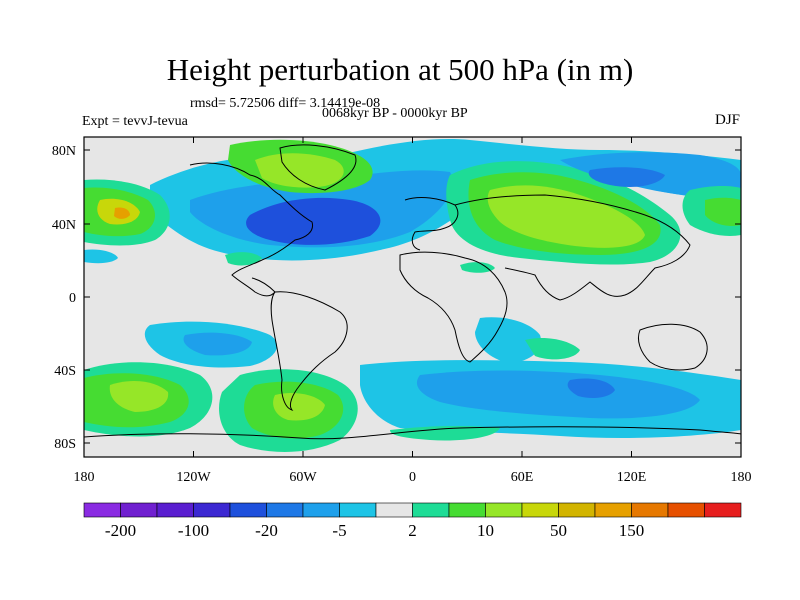 This screenshot has width=800, height=600. What do you see at coordinates (120, 530) in the screenshot?
I see `colorbar-label: -200` at bounding box center [120, 530].